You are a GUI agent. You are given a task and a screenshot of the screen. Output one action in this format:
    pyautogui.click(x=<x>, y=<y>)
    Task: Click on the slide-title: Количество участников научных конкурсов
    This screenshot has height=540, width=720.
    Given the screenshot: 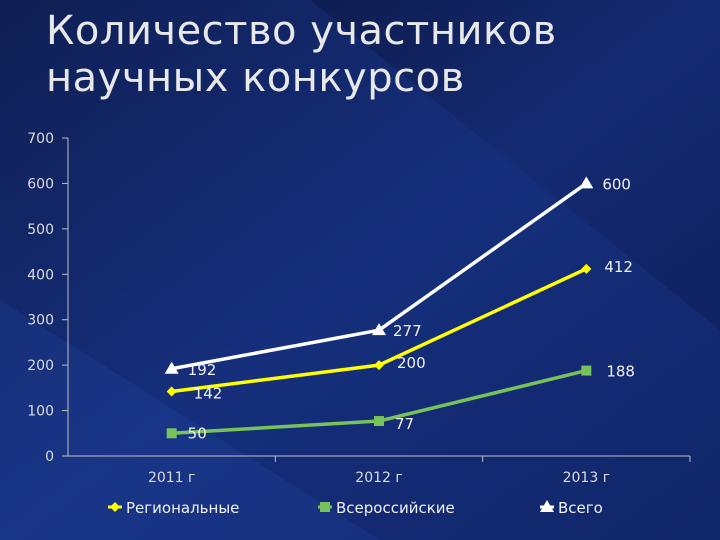 What is the action you would take?
    pyautogui.click(x=301, y=54)
    